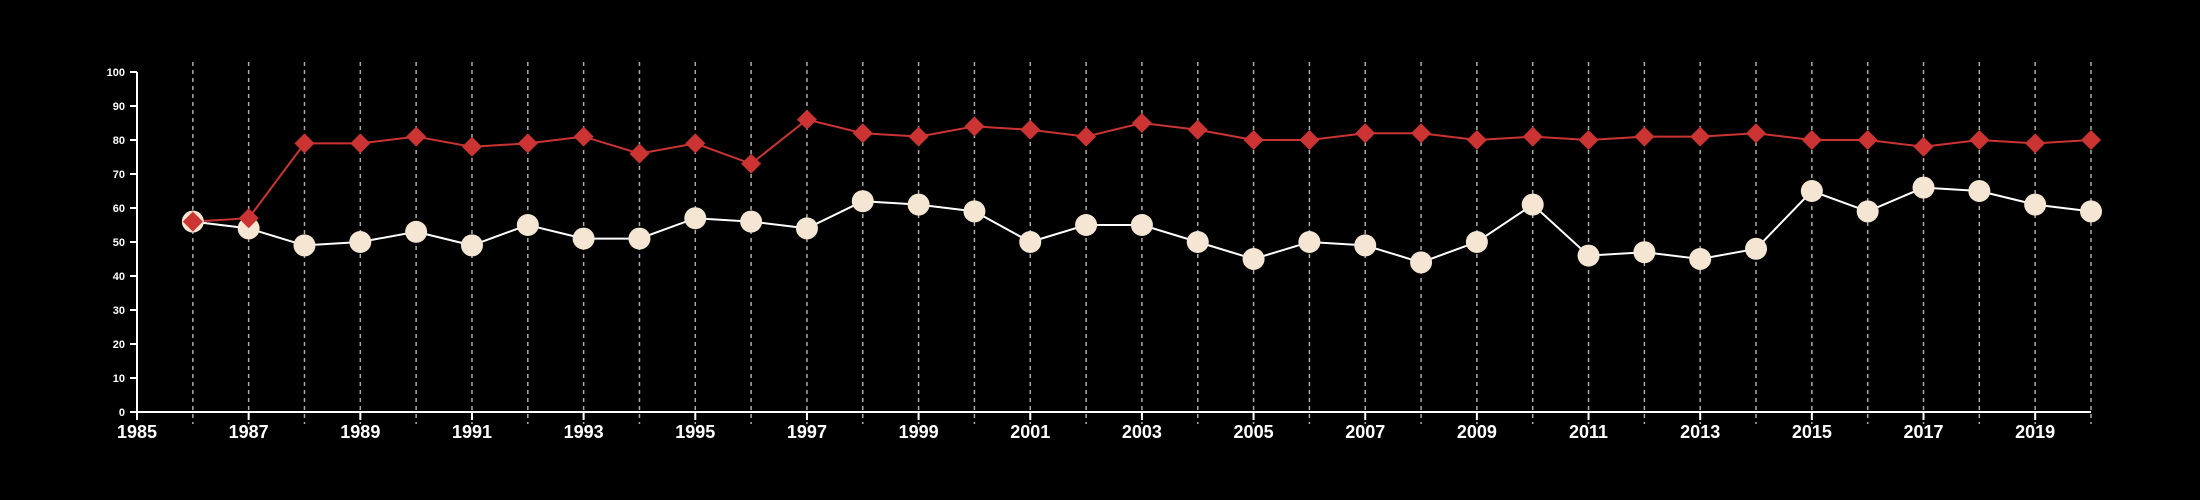  What do you see at coordinates (1309, 242) in the screenshot?
I see `series-1-point-2006` at bounding box center [1309, 242].